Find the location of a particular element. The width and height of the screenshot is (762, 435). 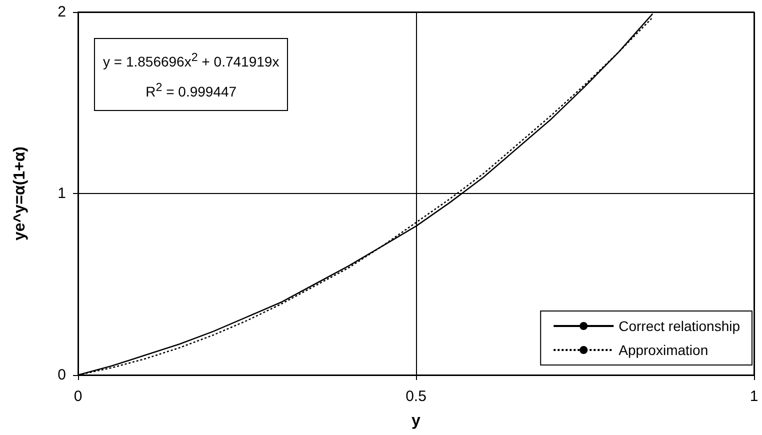

y-tick-label: 1 is located at coordinates (62, 193).